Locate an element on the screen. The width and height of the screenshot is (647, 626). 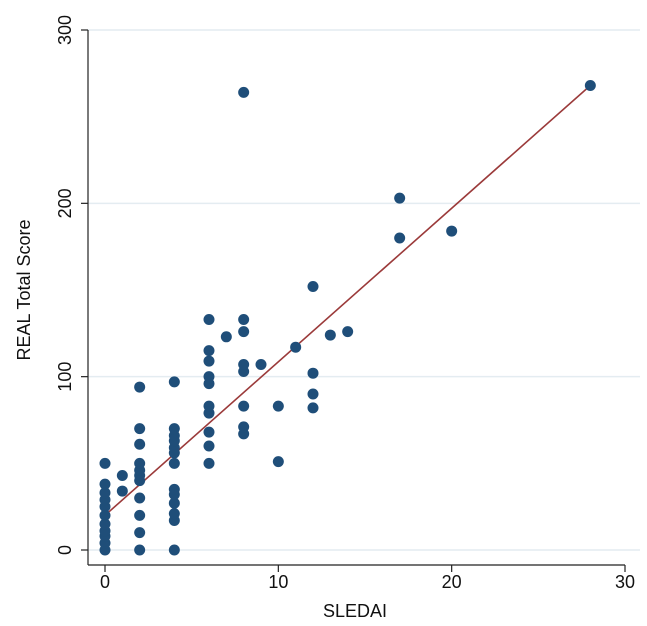
y-tick-label: 0 is located at coordinates (65, 550).